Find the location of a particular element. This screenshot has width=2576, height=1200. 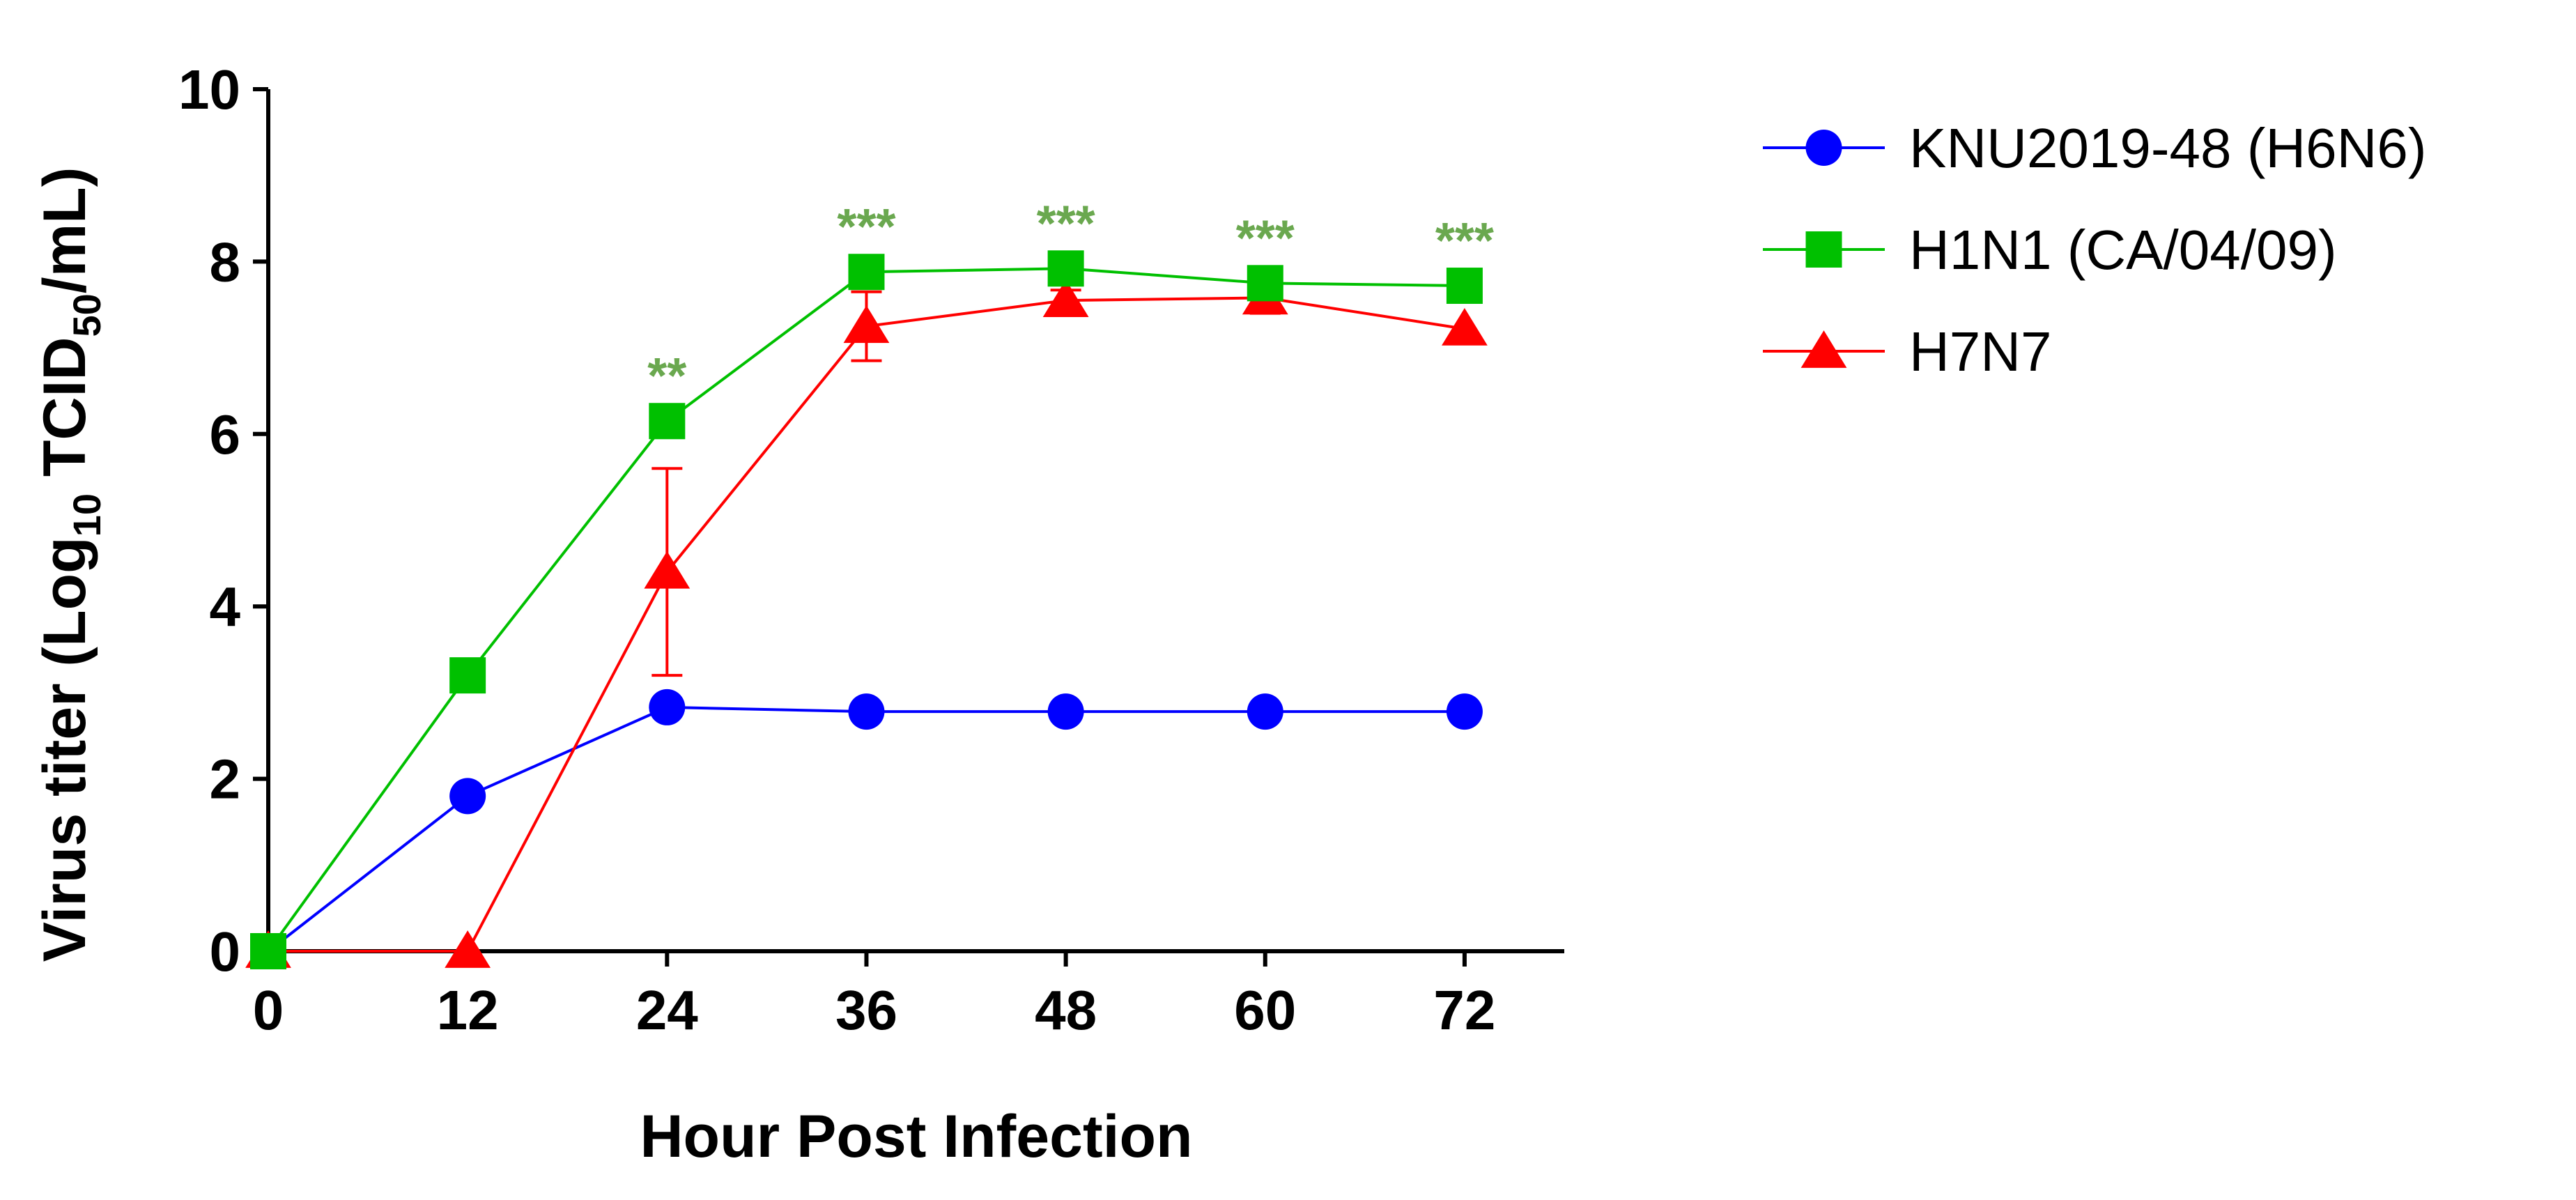

y-axis-label: Virus titer (Log10 TCID50/mL) is located at coordinates (70, 564).